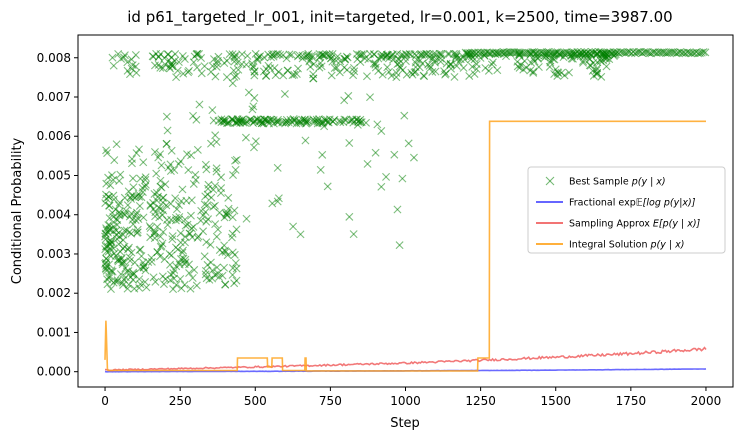  What do you see at coordinates (180, 401) in the screenshot?
I see `x-tick-label: 250` at bounding box center [180, 401].